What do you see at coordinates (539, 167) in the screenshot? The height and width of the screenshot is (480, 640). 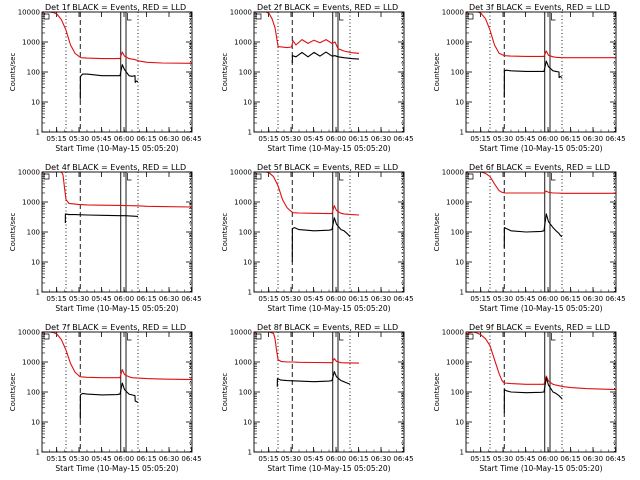 I see `panel-title: Det 6f BLACK = Events, RED = LLD` at bounding box center [539, 167].